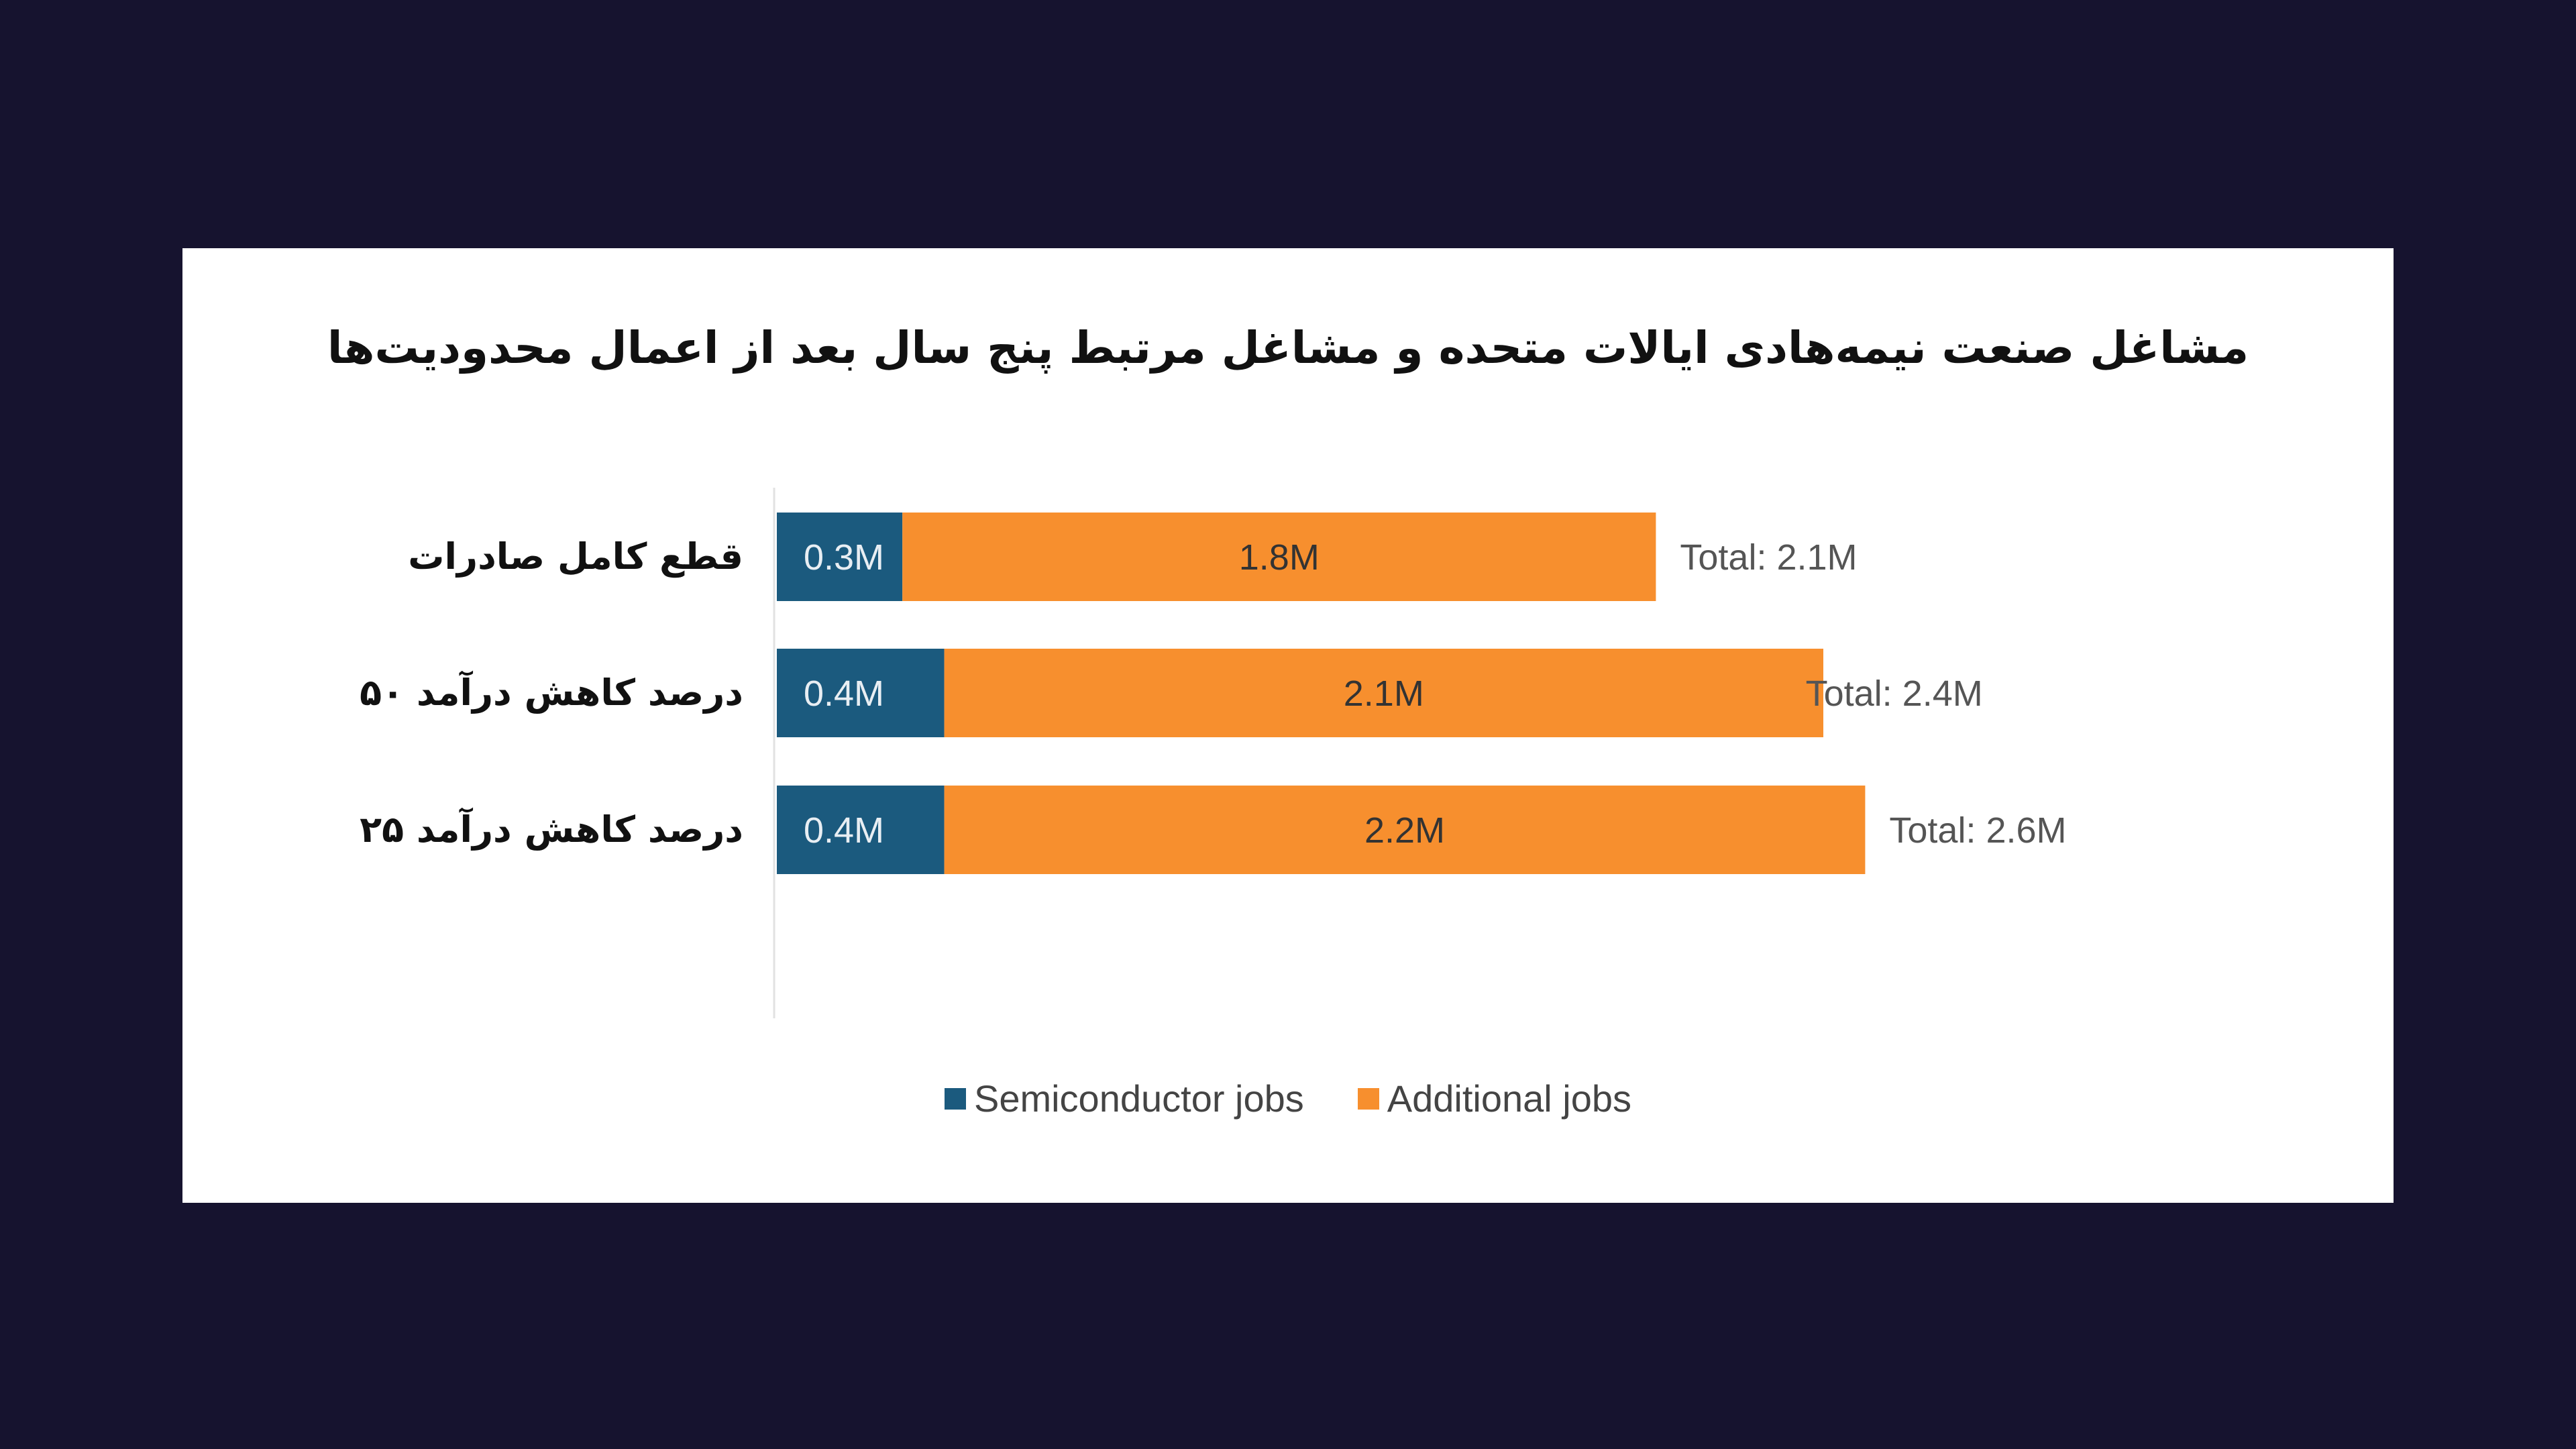 The height and width of the screenshot is (1449, 2576). I want to click on legend-label: Semiconductor jobs, so click(1138, 1098).